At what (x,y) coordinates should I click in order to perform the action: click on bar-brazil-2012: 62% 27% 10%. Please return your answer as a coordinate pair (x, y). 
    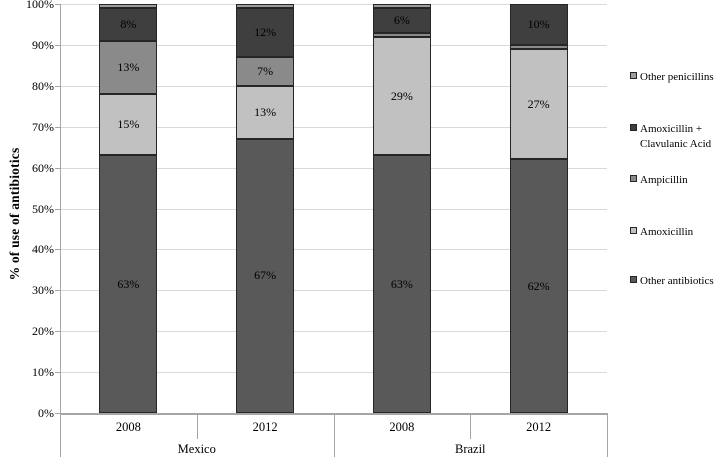
    Looking at the image, I should click on (538, 208).